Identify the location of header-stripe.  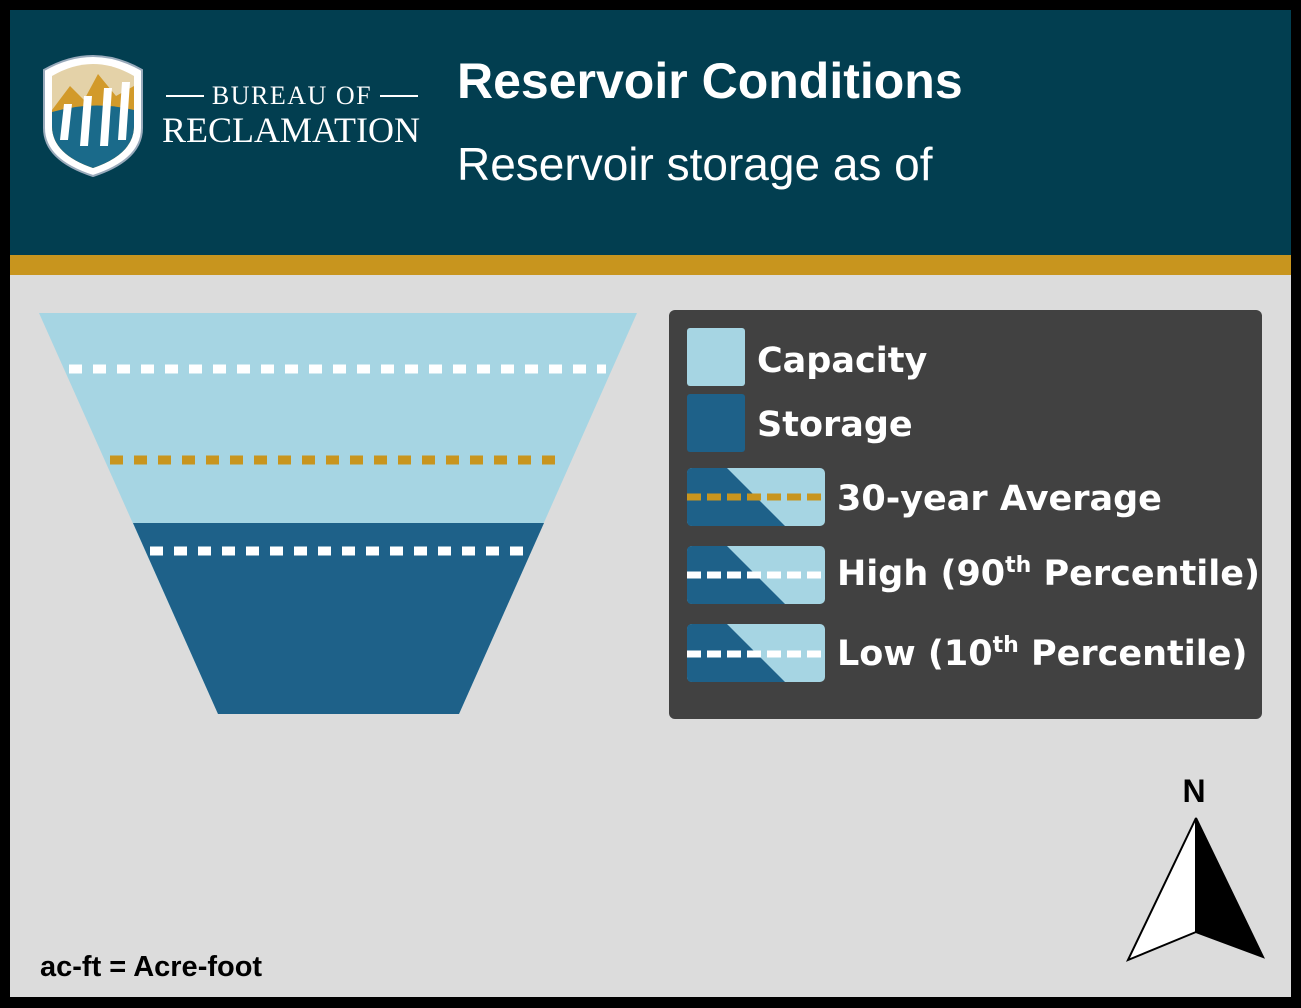
(650, 265).